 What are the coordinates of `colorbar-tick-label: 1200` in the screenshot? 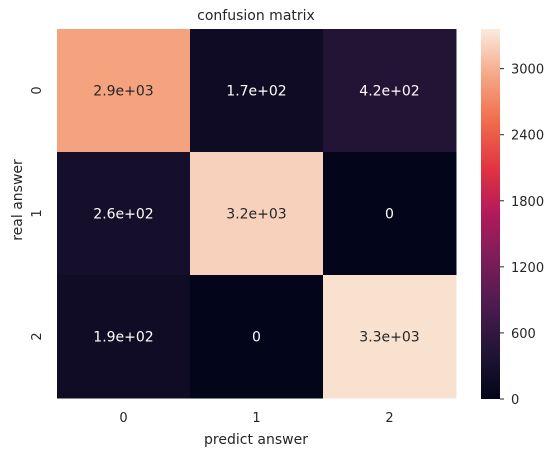 It's located at (527, 268).